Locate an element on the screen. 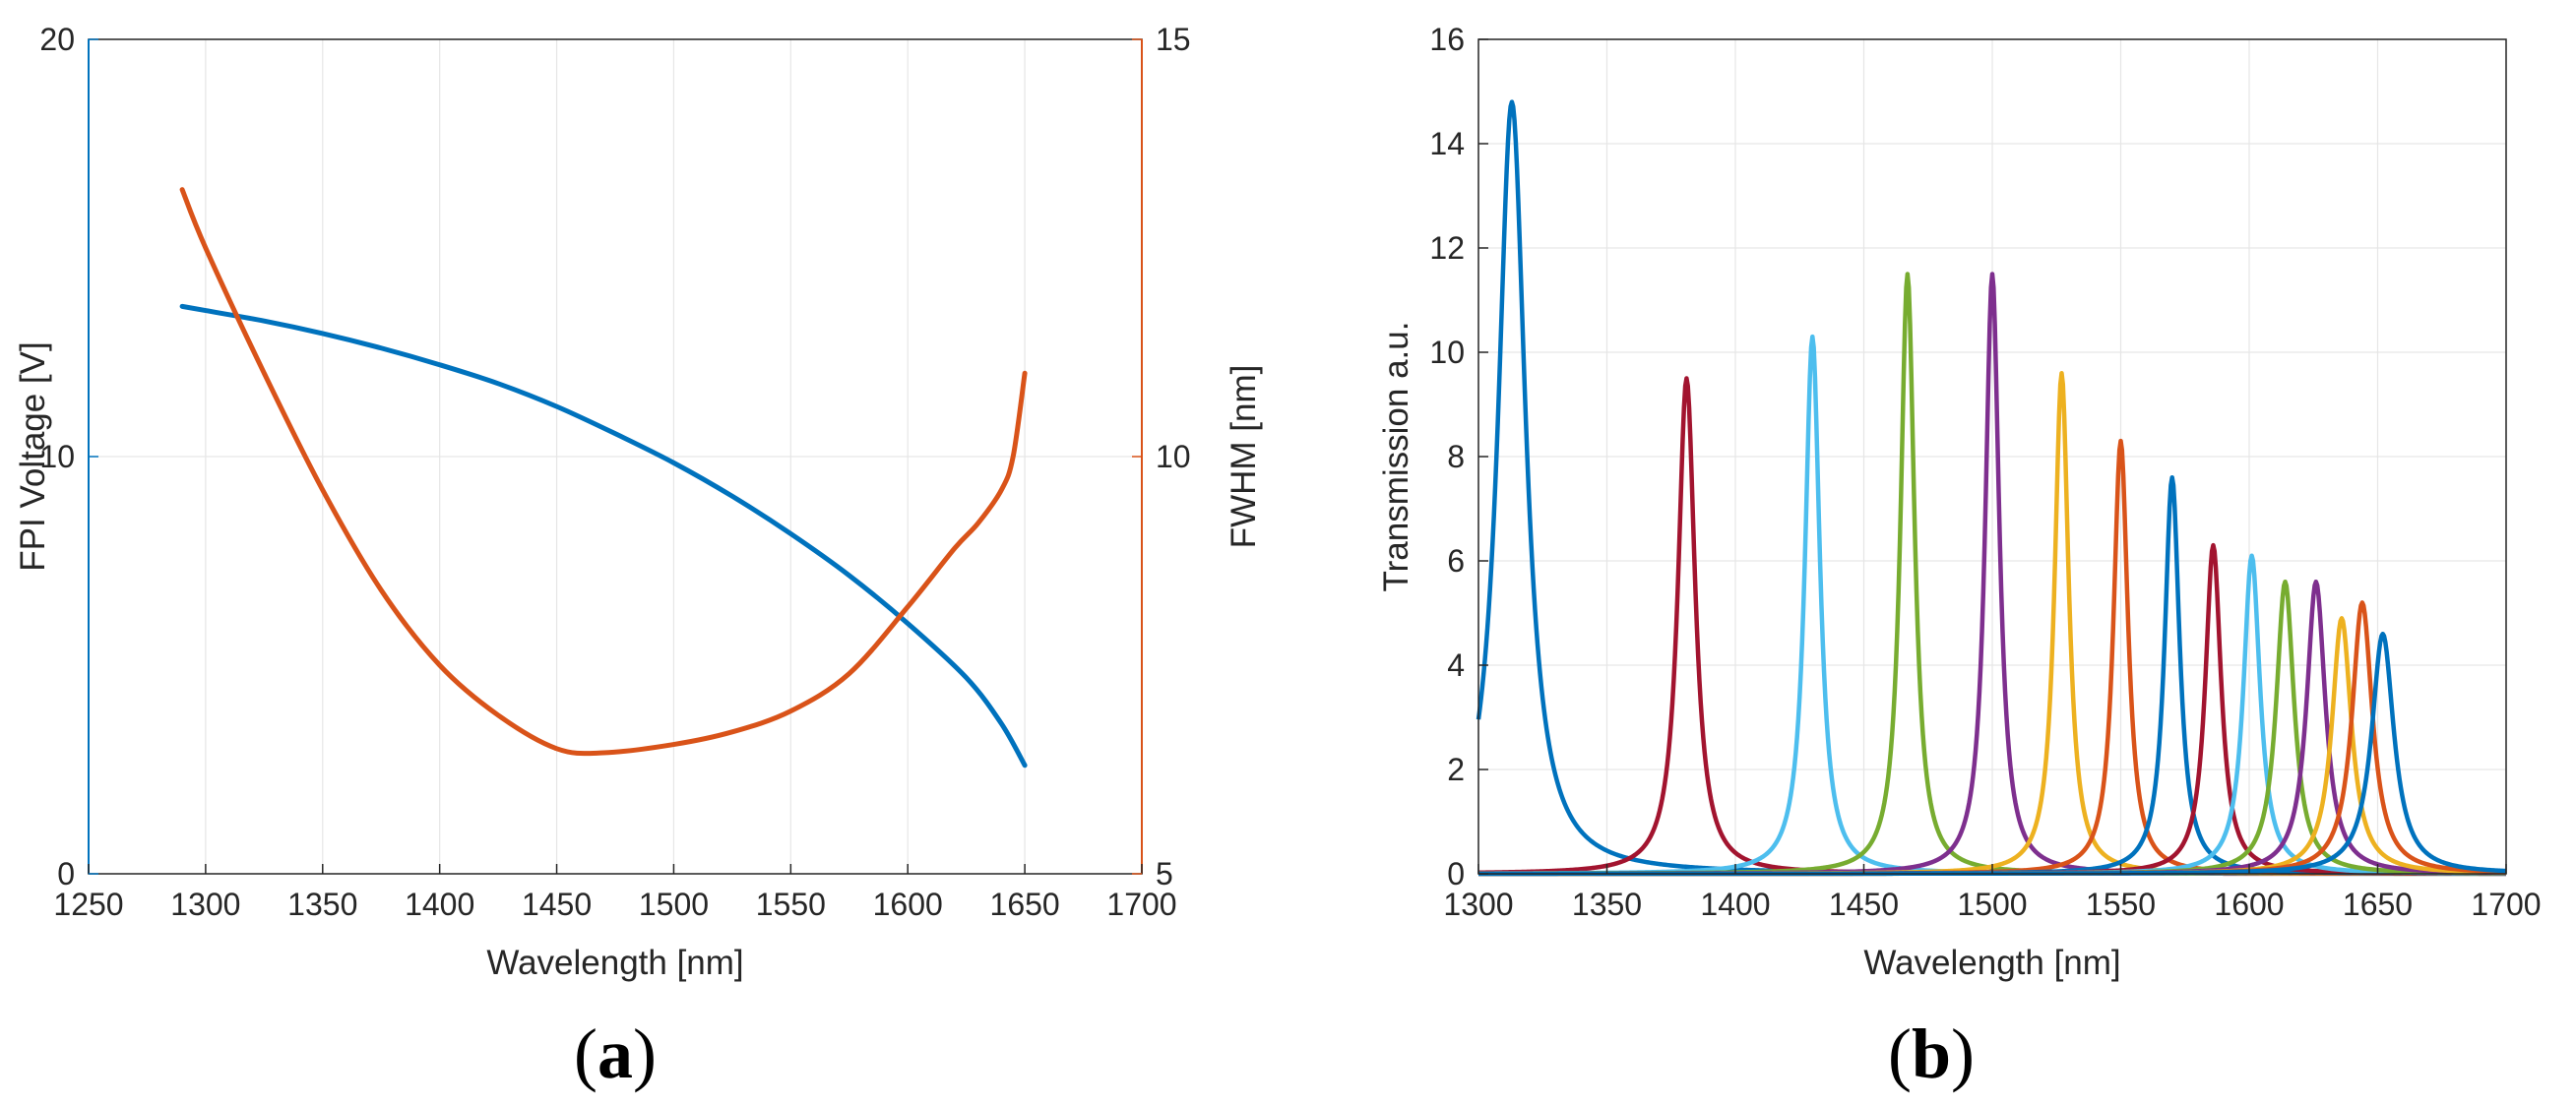 Image resolution: width=2576 pixels, height=1107 pixels. x-tick-label-a: 1450 is located at coordinates (557, 904).